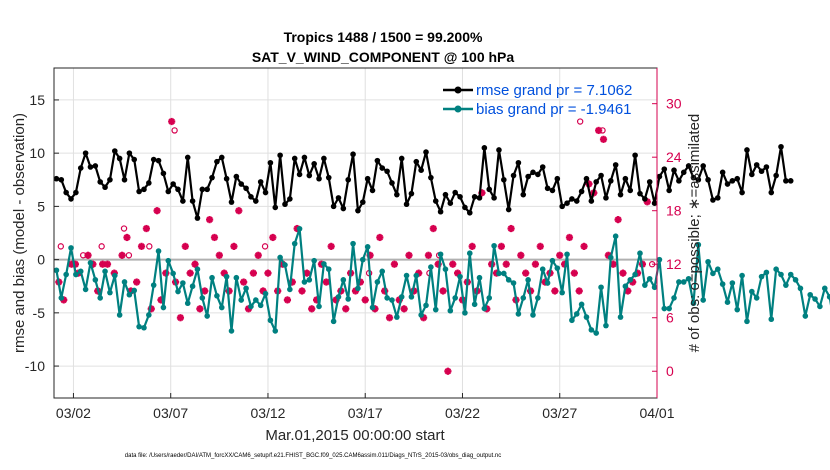 Image resolution: width=830 pixels, height=470 pixels. I want to click on y2-axis-label: # of obs: o=possible; ∗=assimilated, so click(694, 233).